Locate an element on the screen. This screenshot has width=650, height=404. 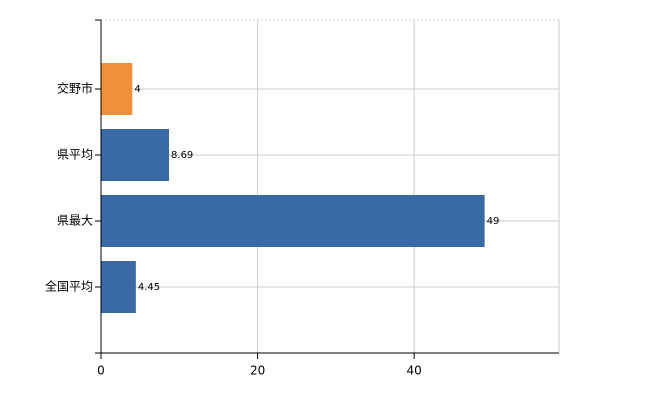
y-tick-label: 交野市 is located at coordinates (75, 88).